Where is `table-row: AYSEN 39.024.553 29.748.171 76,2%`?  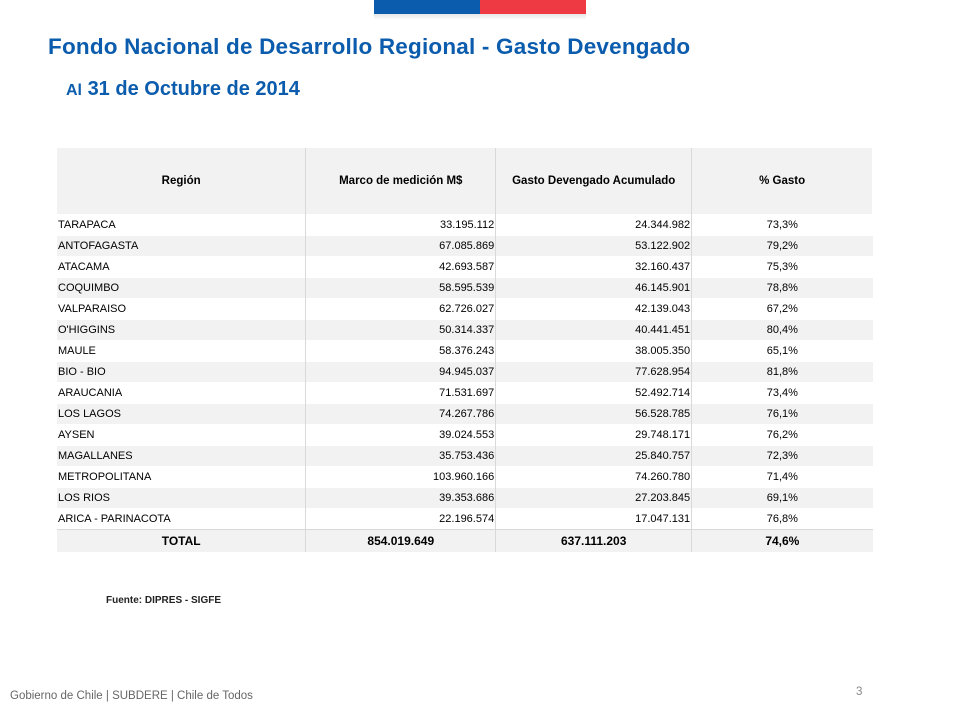
table-row: AYSEN 39.024.553 29.748.171 76,2% is located at coordinates (465, 435).